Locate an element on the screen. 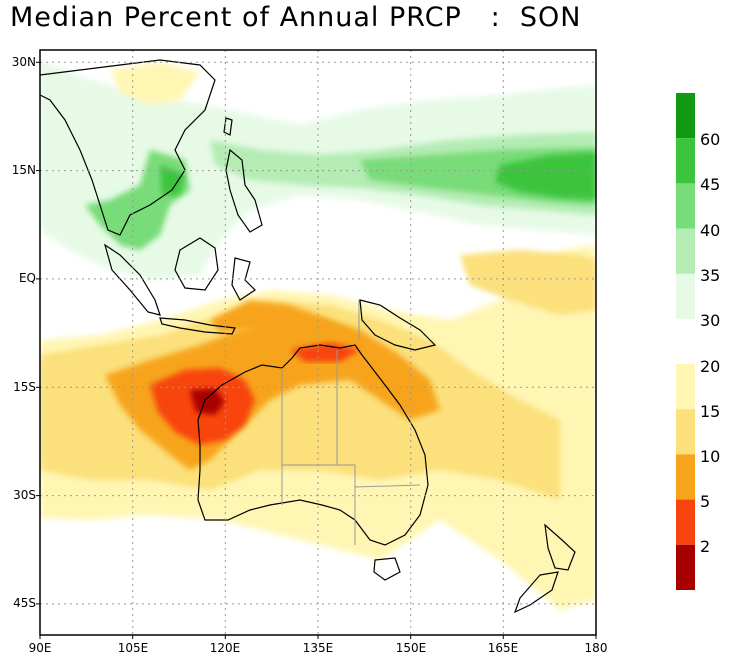 The width and height of the screenshot is (730, 664). lon-label-180: 180 is located at coordinates (596, 648).